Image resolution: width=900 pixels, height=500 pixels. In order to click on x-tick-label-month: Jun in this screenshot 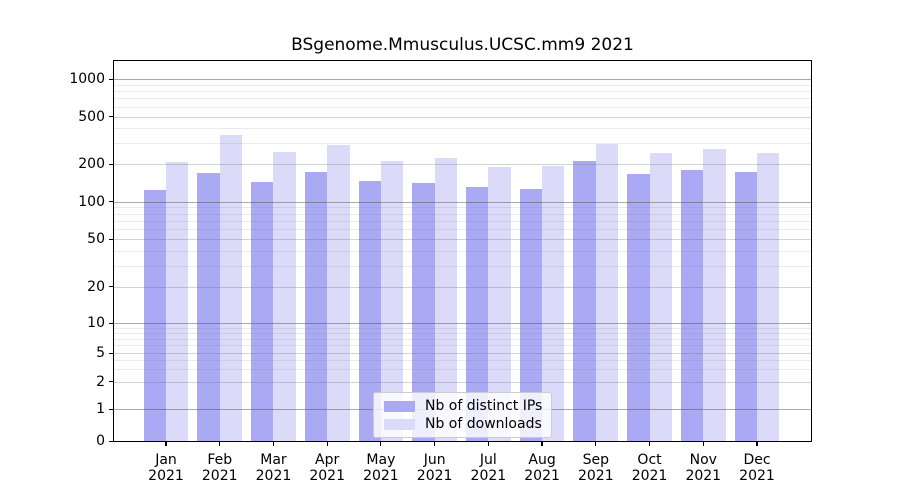, I will do `click(434, 460)`.